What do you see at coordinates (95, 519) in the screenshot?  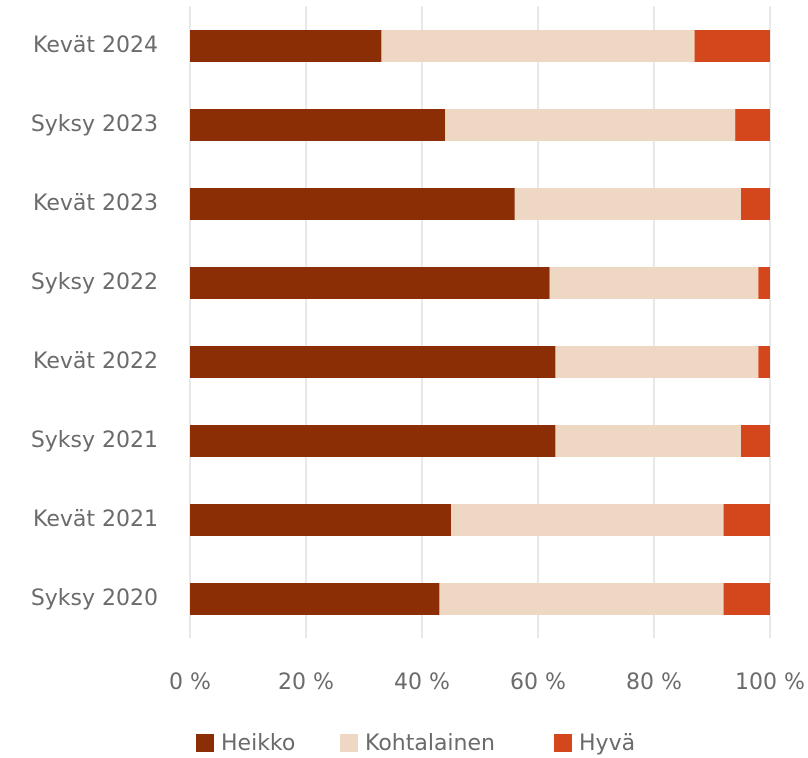 I see `y-tick-label: Kevät 2021` at bounding box center [95, 519].